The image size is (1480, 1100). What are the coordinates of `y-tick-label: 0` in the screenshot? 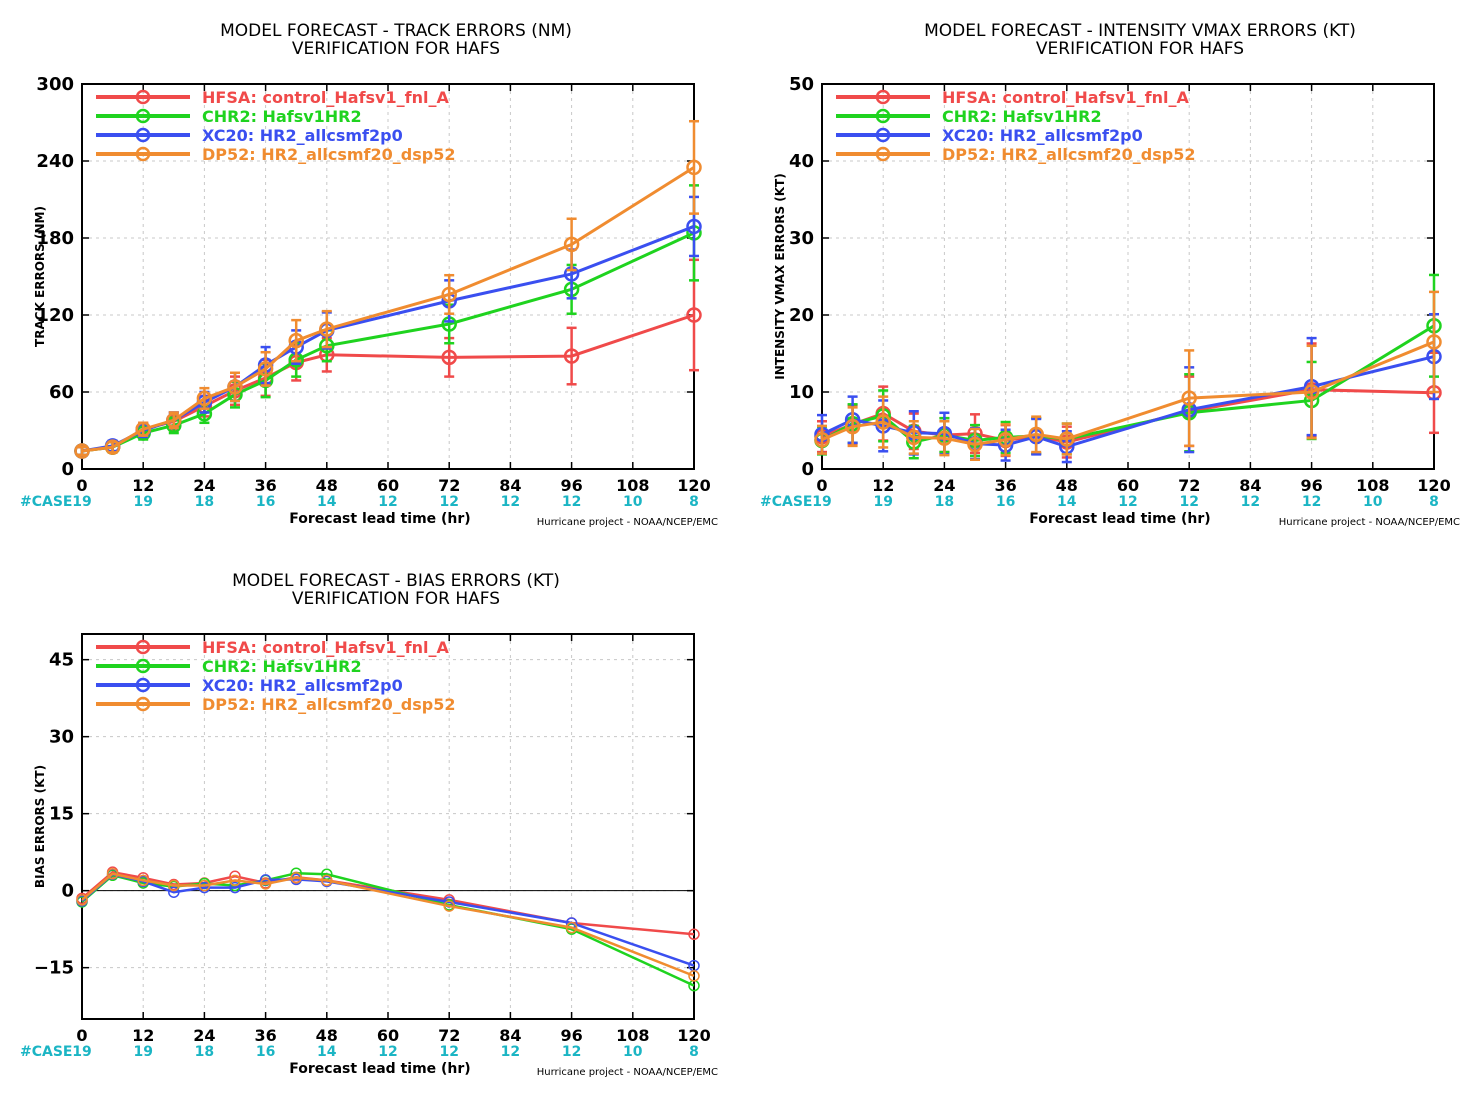 It's located at (807, 469).